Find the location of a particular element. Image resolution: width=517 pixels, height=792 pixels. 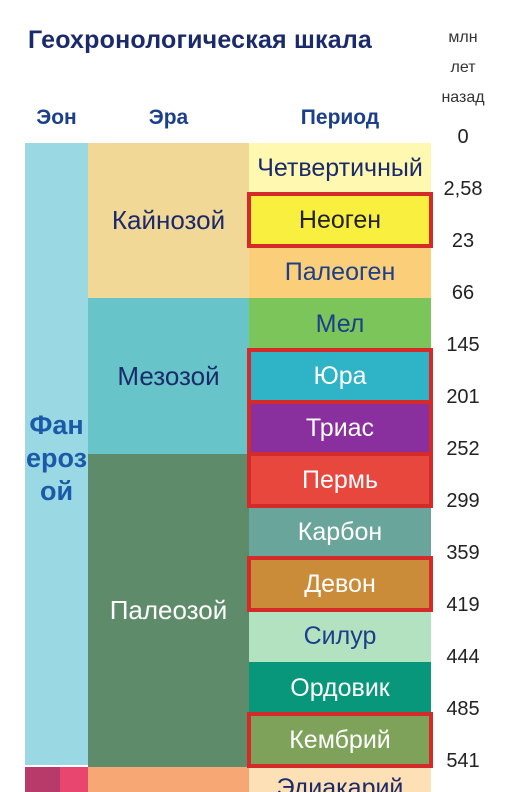

period-2: Неоген is located at coordinates (340, 220).